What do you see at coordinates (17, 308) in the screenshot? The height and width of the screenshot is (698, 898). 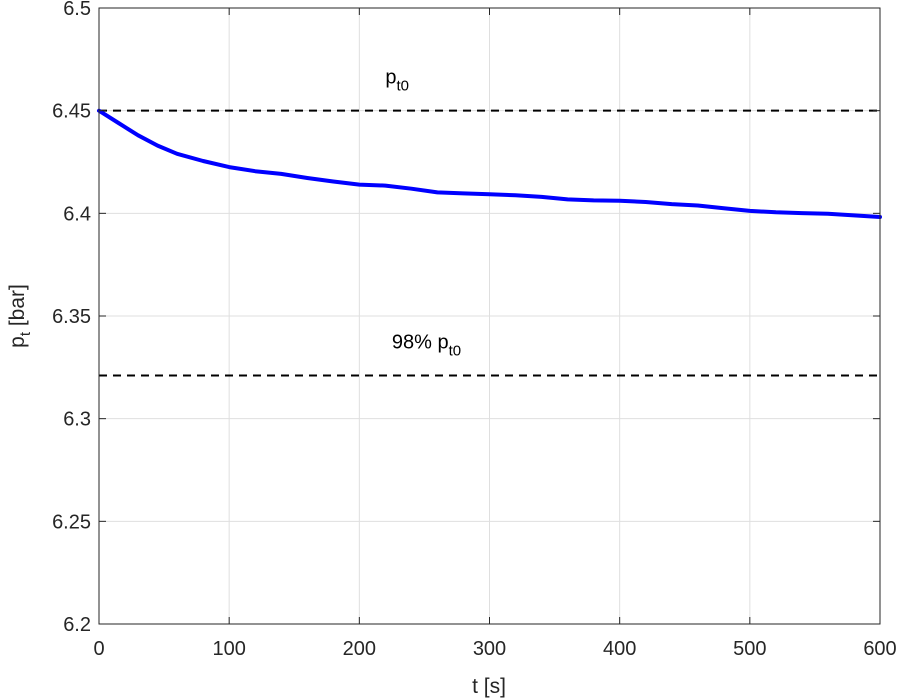 I see `y-axis-label-rest: [bar]` at bounding box center [17, 308].